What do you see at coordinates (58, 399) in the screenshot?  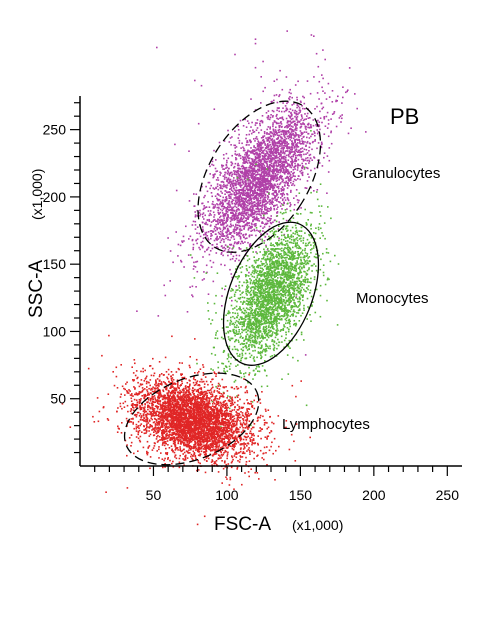 I see `y-tick-label: 50` at bounding box center [58, 399].